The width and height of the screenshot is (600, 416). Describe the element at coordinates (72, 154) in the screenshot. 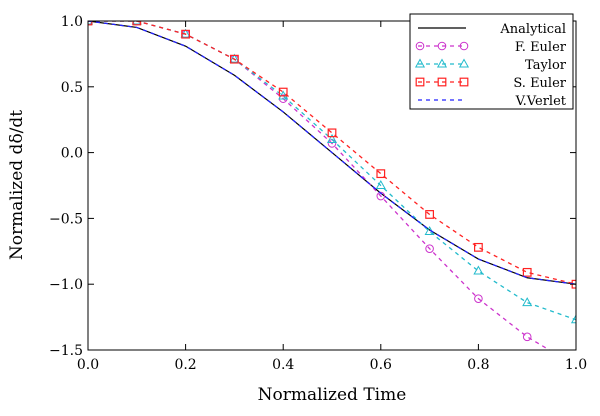

I see `y-tick-label: 0.0` at that location.